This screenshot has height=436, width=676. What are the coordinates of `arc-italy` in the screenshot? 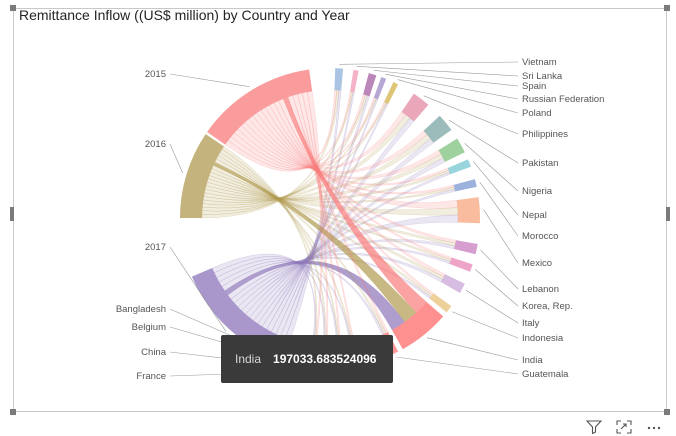 It's located at (452, 283).